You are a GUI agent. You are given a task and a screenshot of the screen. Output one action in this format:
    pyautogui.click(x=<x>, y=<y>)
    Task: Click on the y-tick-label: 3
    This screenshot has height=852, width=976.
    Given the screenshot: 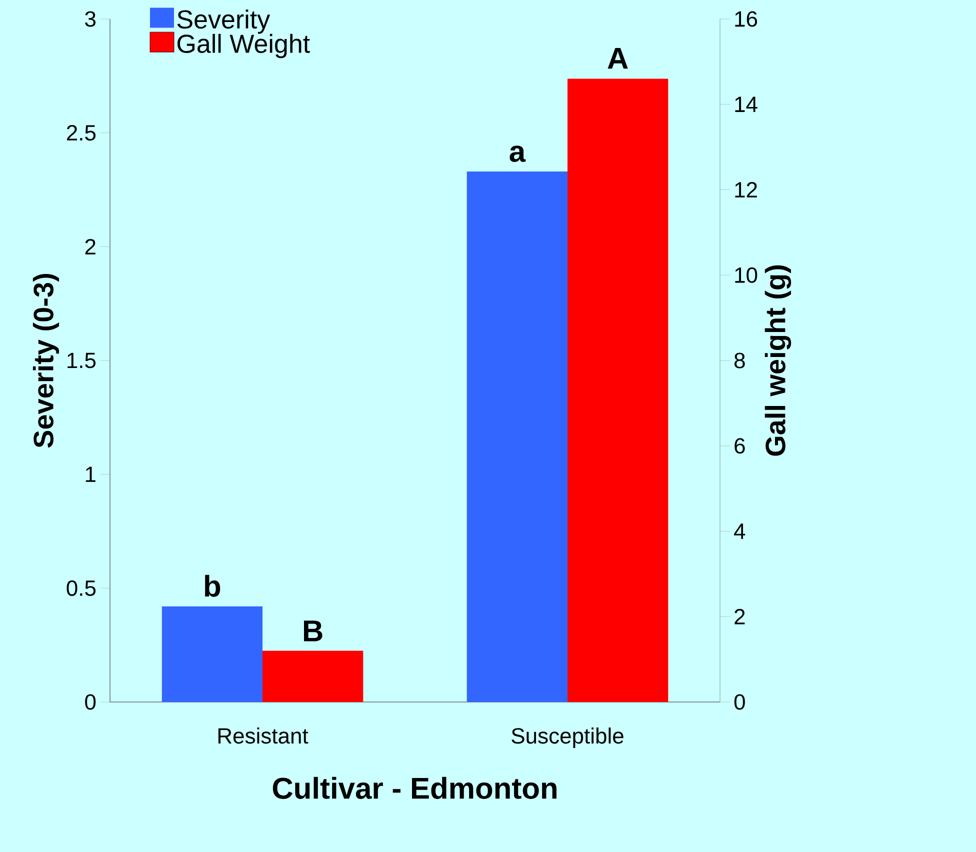 What is the action you would take?
    pyautogui.click(x=90, y=19)
    